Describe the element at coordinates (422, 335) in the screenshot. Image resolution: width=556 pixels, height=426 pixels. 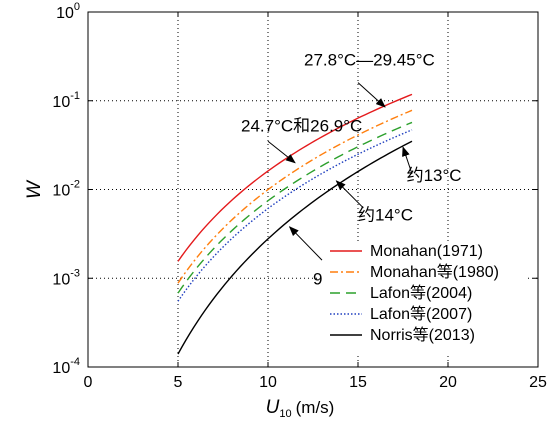
I see `legend-entry: Norris等(2013)` at that location.